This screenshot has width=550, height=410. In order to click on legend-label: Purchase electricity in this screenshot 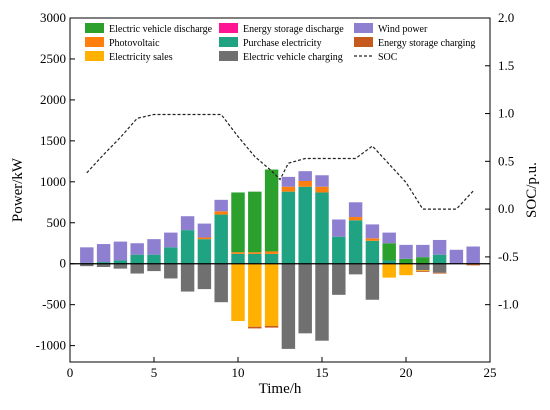, I will do `click(282, 43)`.